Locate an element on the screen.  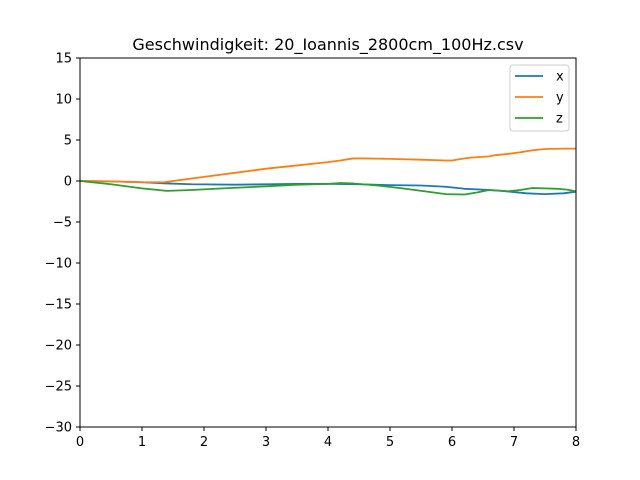
y-tick-label: −10 is located at coordinates (58, 264).